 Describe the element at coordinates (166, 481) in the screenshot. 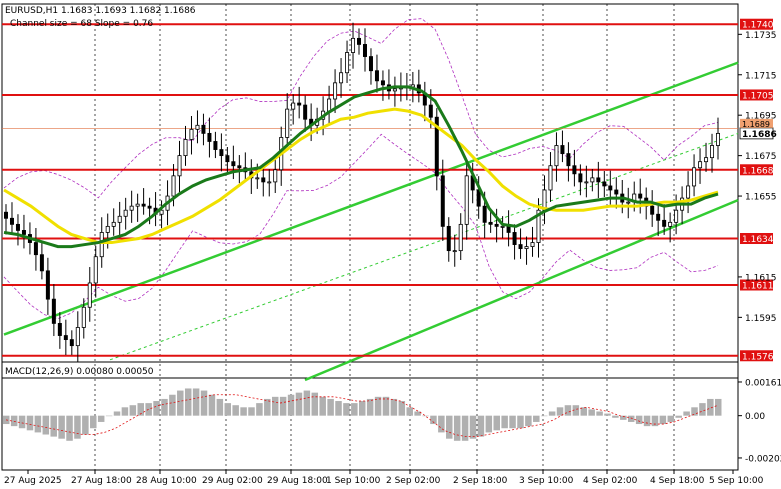

I see `time-tick-label: 28 Aug 10:00` at that location.